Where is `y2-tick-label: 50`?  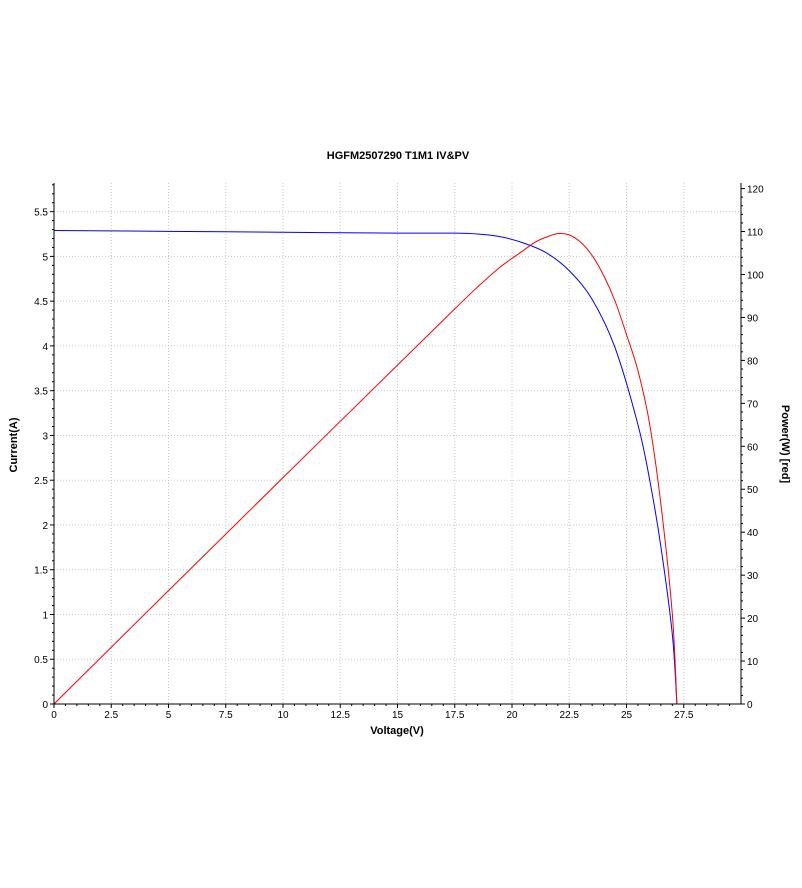
y2-tick-label: 50 is located at coordinates (753, 490).